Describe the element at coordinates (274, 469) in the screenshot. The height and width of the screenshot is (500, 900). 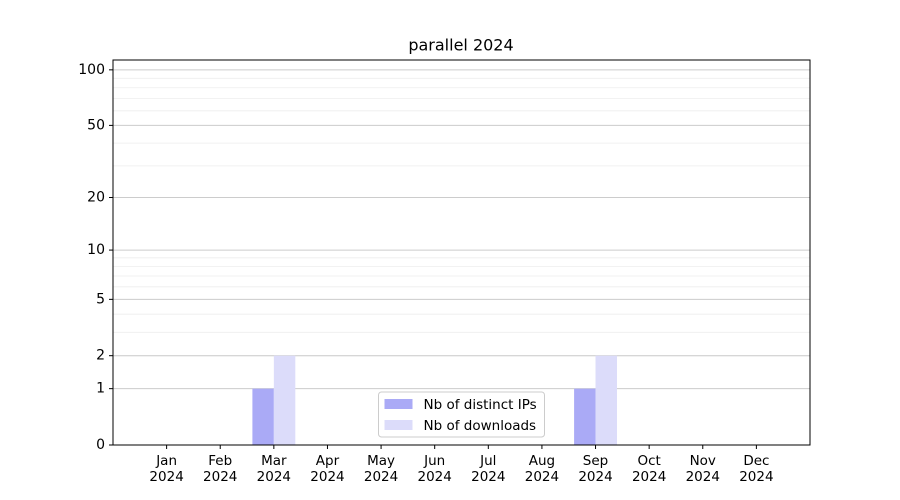
I see `x-tick-label: Mar 2024` at that location.